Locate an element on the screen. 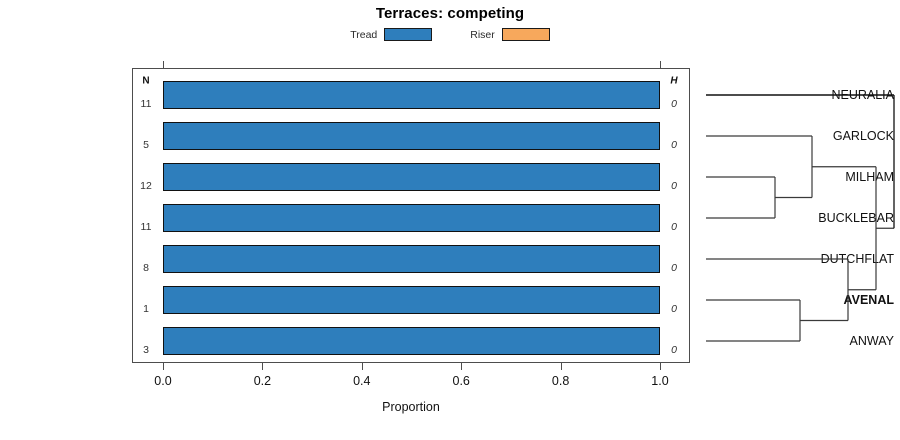 The width and height of the screenshot is (900, 440). n-value-milham: 12 is located at coordinates (146, 186).